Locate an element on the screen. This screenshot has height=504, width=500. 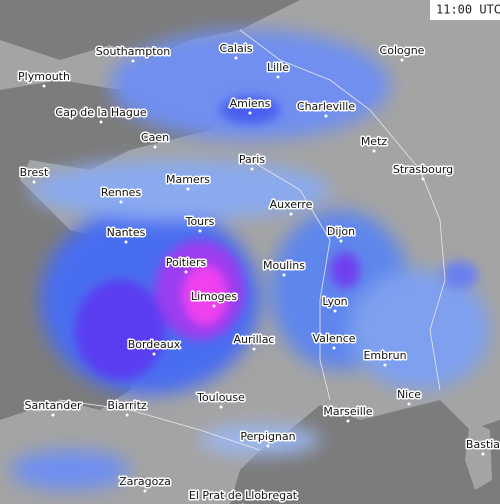
timestamp: 11:00 UTC is located at coordinates (468, 10).